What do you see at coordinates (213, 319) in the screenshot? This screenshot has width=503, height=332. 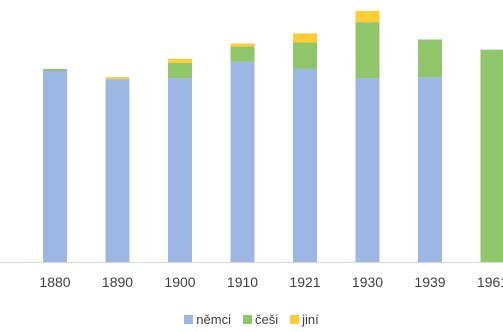 I see `legend-label: němci` at bounding box center [213, 319].